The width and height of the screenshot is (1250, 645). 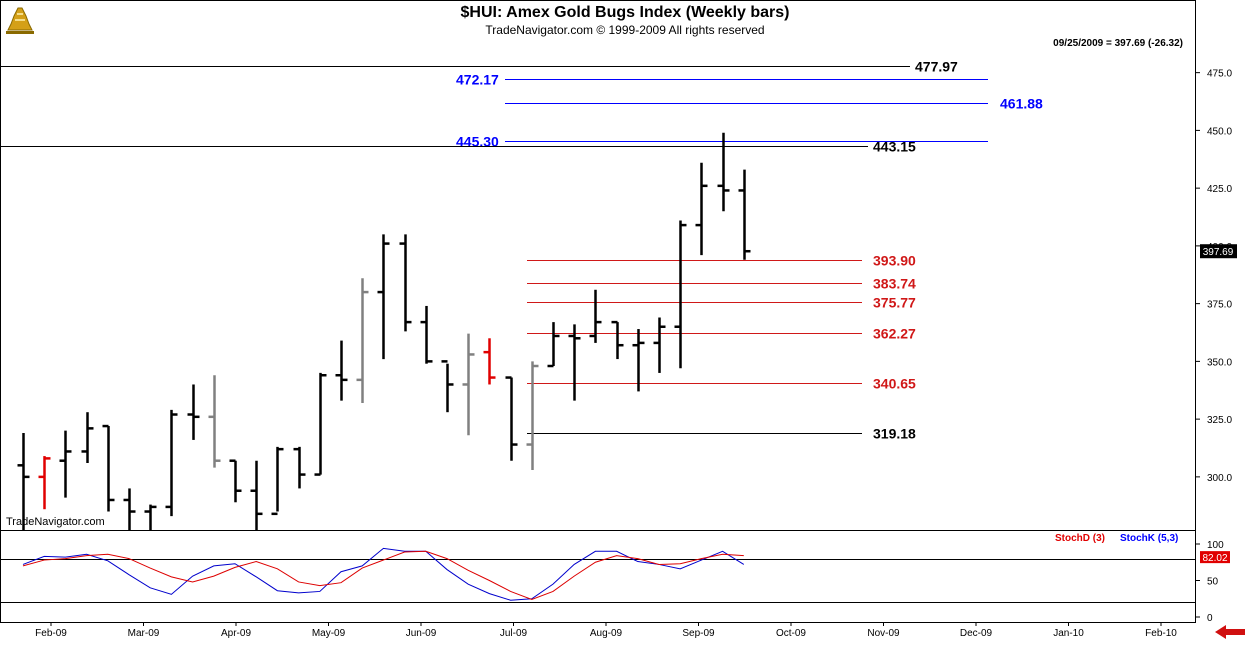 What do you see at coordinates (1219, 478) in the screenshot?
I see `y-tick-label: 300.0` at bounding box center [1219, 478].